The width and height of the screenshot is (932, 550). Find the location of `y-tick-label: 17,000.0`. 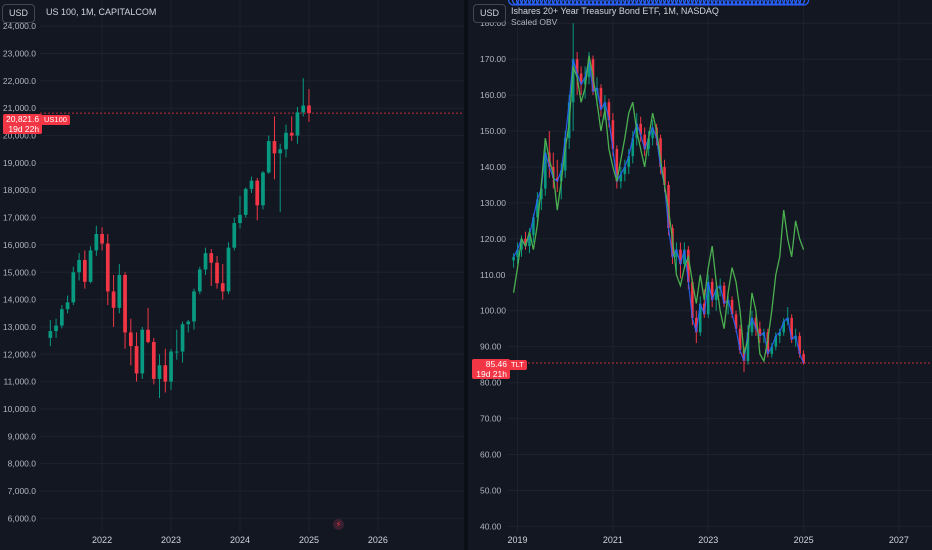

y-tick-label: 17,000.0 is located at coordinates (19, 218).